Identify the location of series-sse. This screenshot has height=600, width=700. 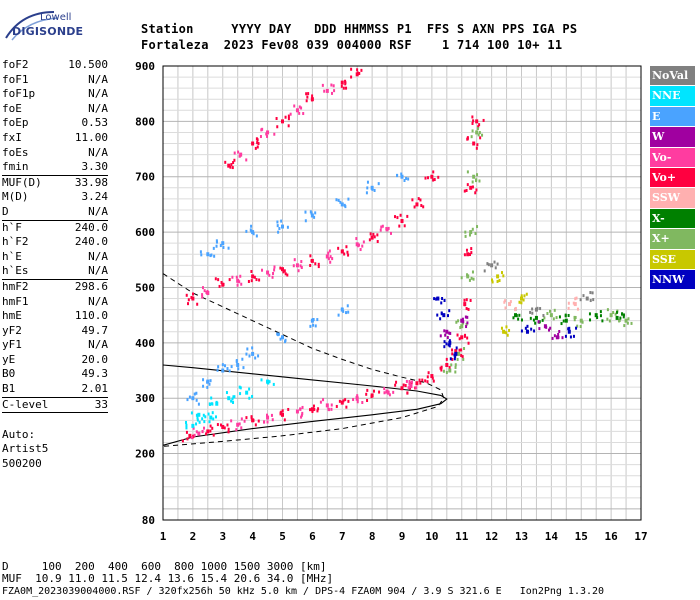
(509, 304).